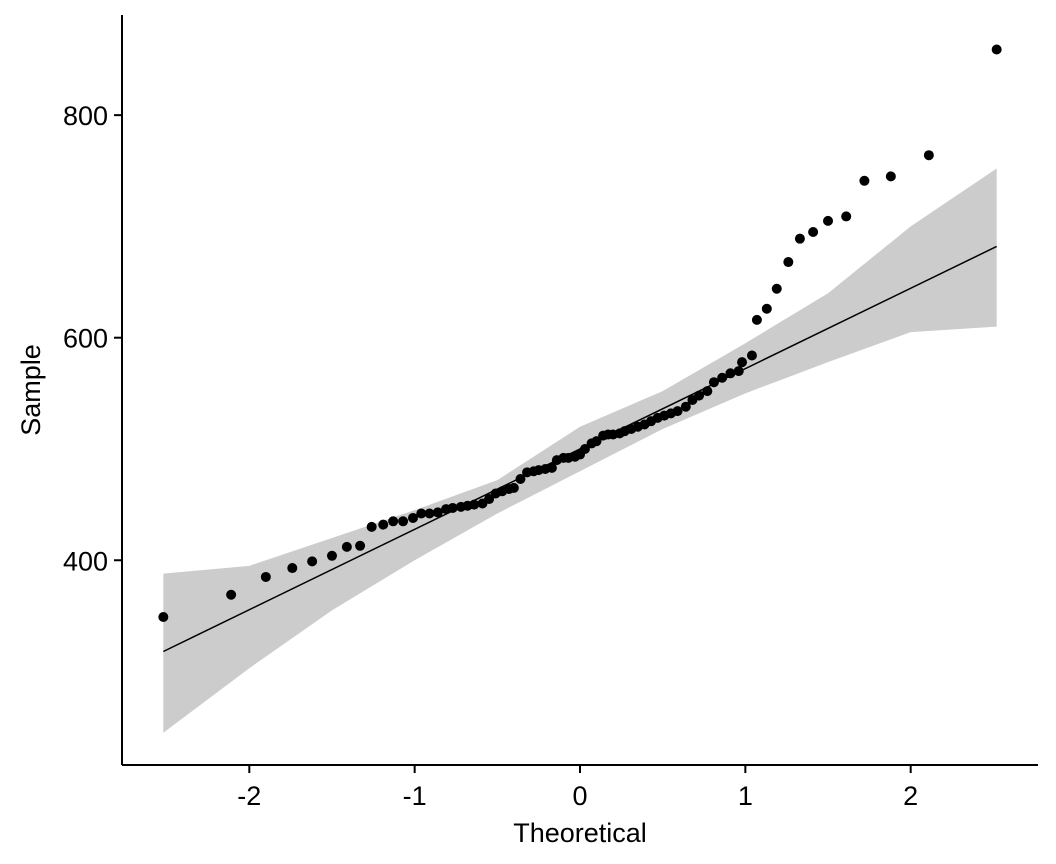 Image resolution: width=1056 pixels, height=864 pixels. Describe the element at coordinates (745, 796) in the screenshot. I see `x-tick-label: 1` at that location.